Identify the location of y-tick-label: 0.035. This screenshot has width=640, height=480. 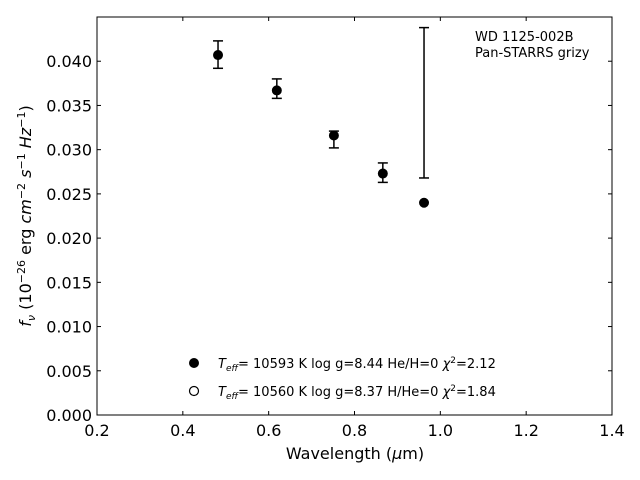
(69, 105).